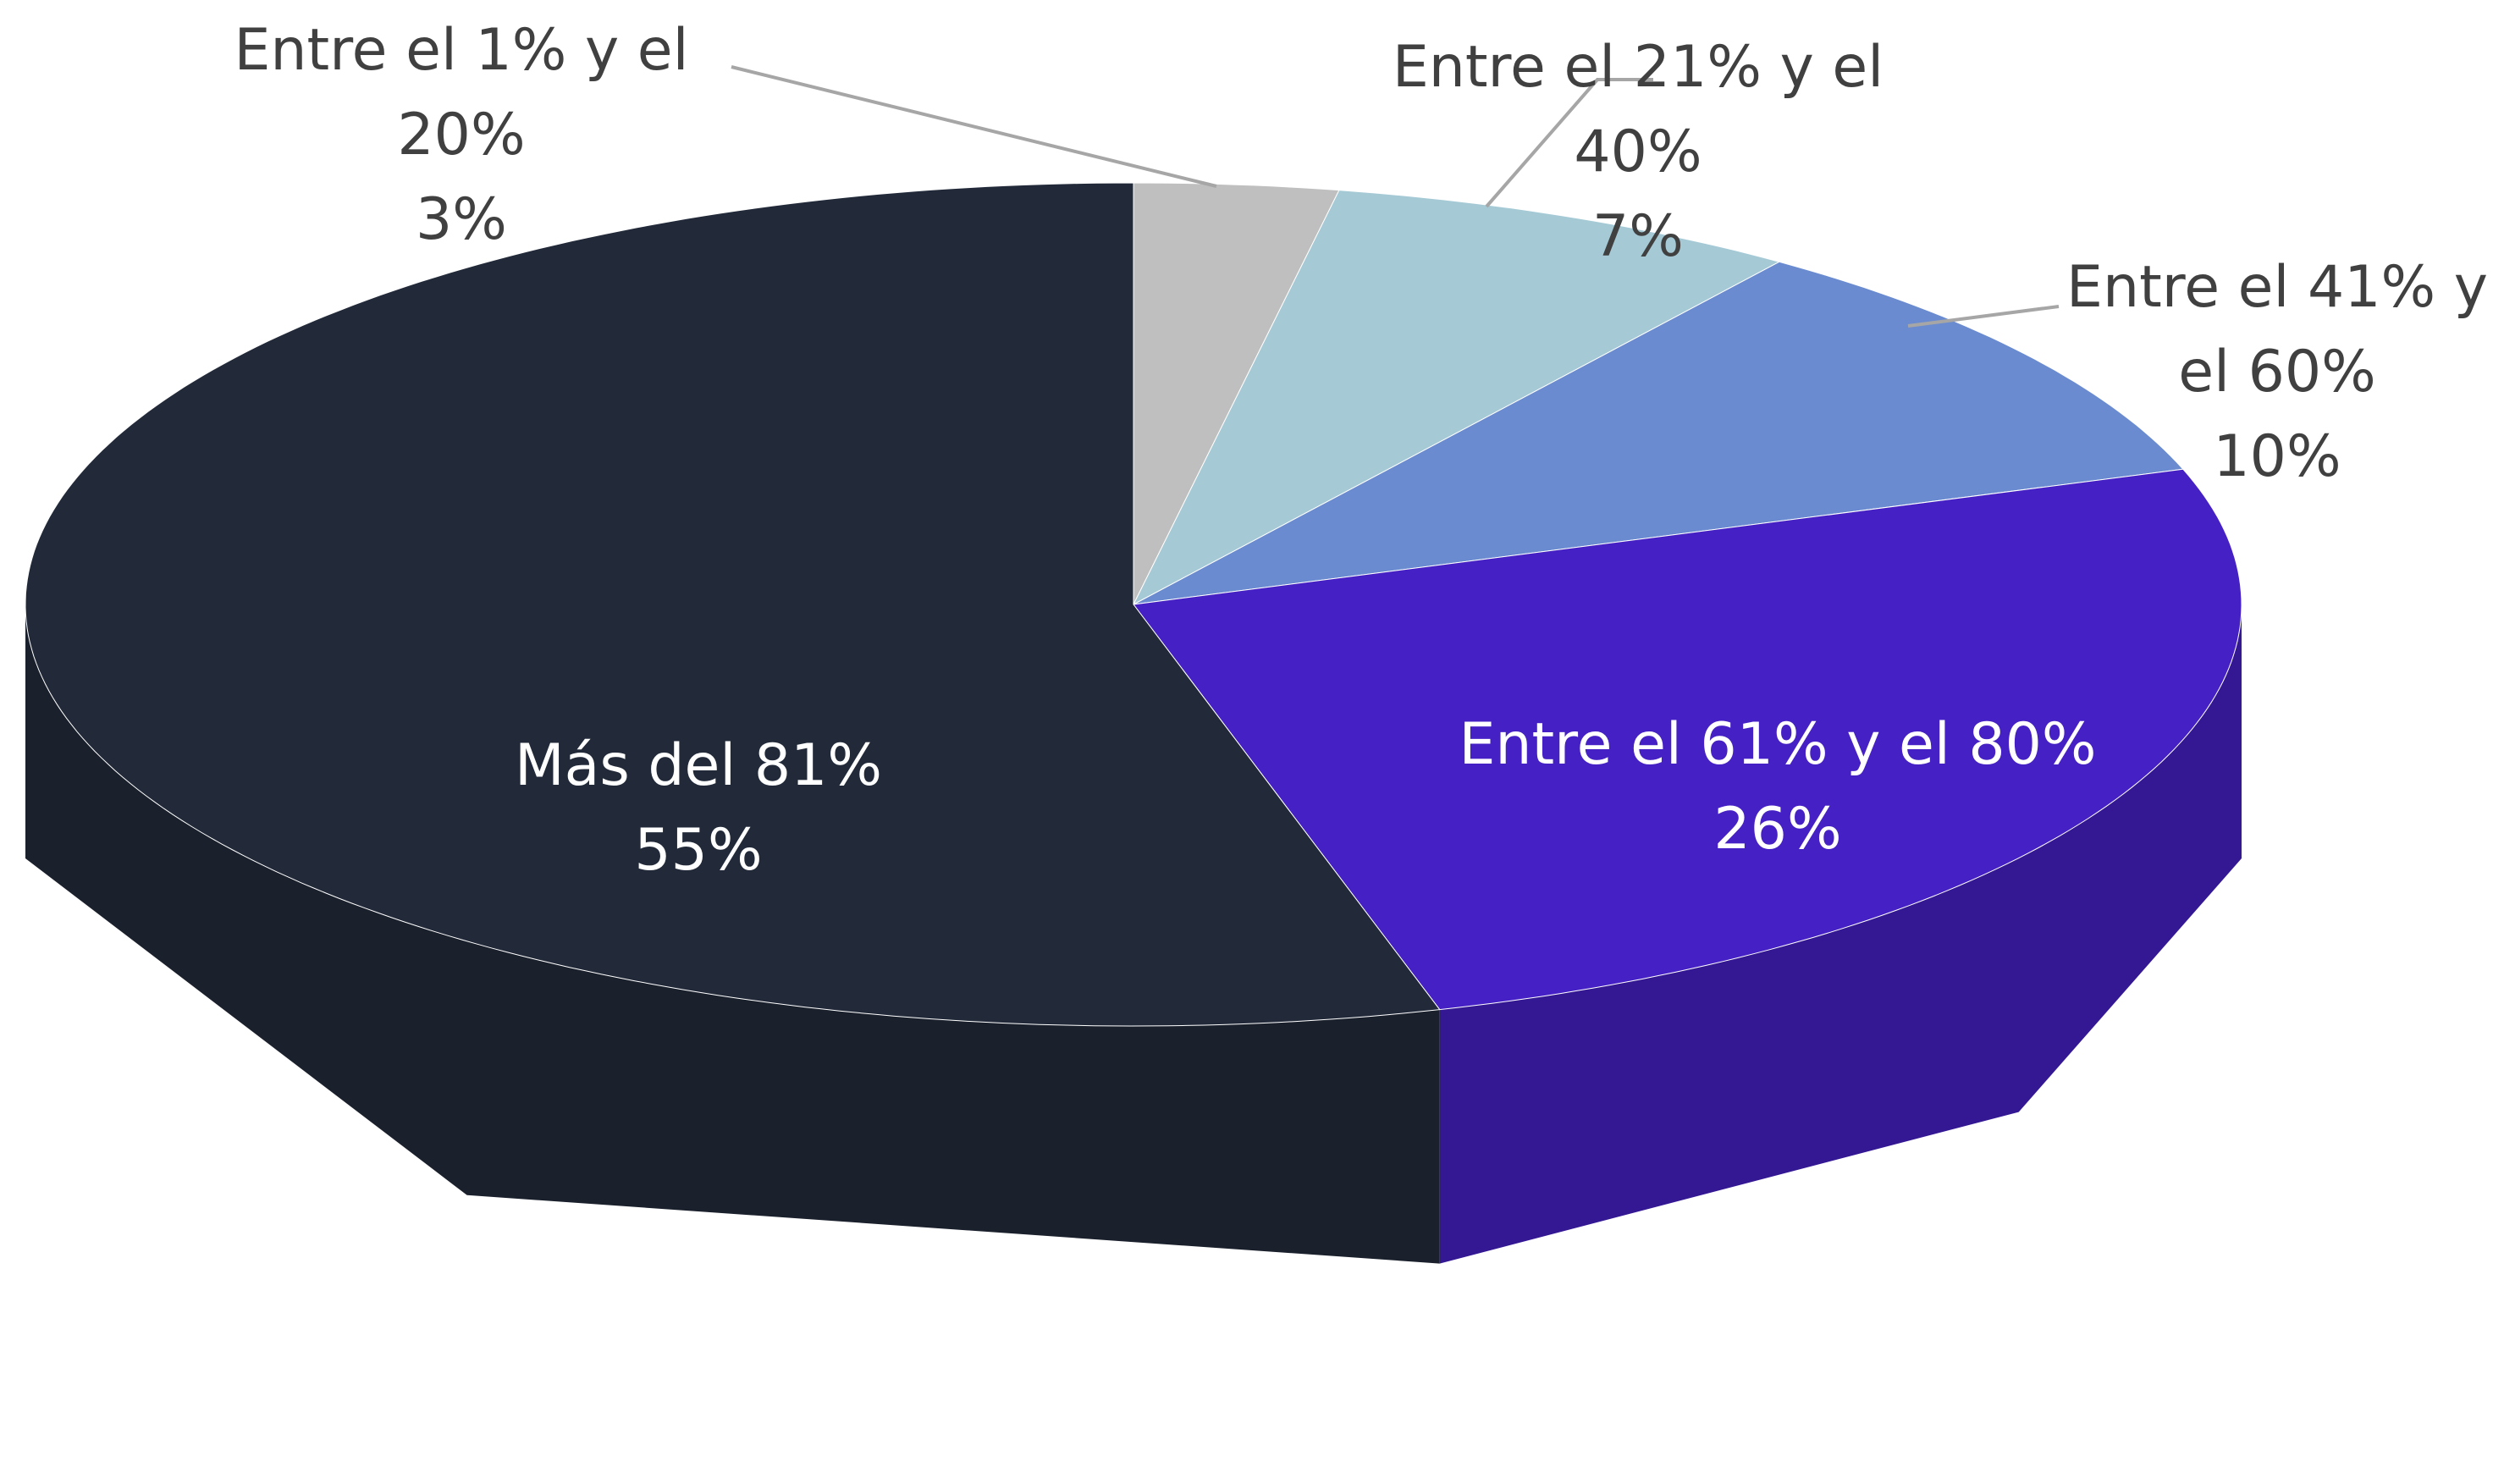 The height and width of the screenshot is (1484, 2493). Describe the element at coordinates (698, 808) in the screenshot. I see `data-label: Más del 81% 55%` at that location.